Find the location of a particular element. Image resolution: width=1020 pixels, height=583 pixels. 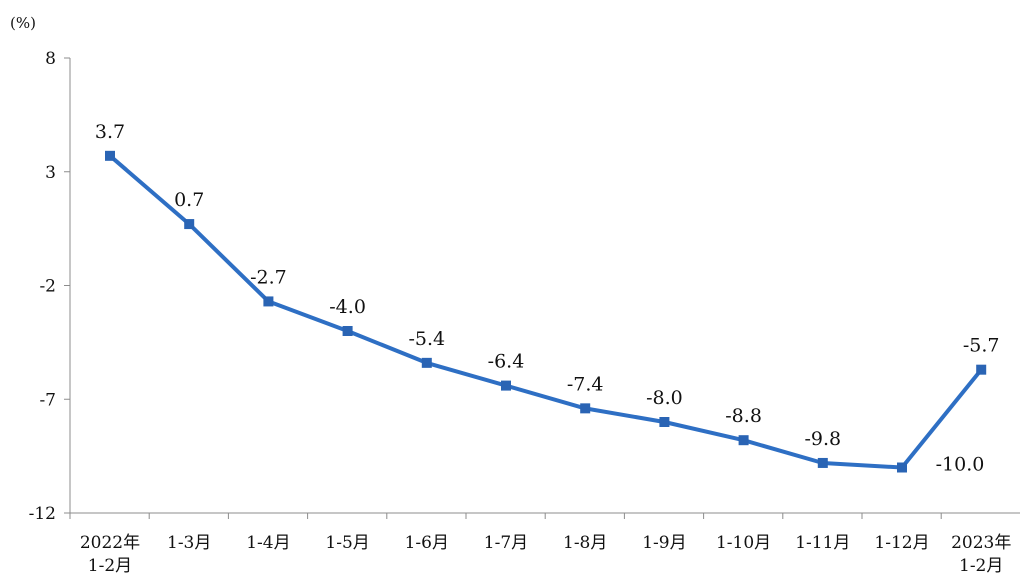

data-label: -5.7 is located at coordinates (981, 346).